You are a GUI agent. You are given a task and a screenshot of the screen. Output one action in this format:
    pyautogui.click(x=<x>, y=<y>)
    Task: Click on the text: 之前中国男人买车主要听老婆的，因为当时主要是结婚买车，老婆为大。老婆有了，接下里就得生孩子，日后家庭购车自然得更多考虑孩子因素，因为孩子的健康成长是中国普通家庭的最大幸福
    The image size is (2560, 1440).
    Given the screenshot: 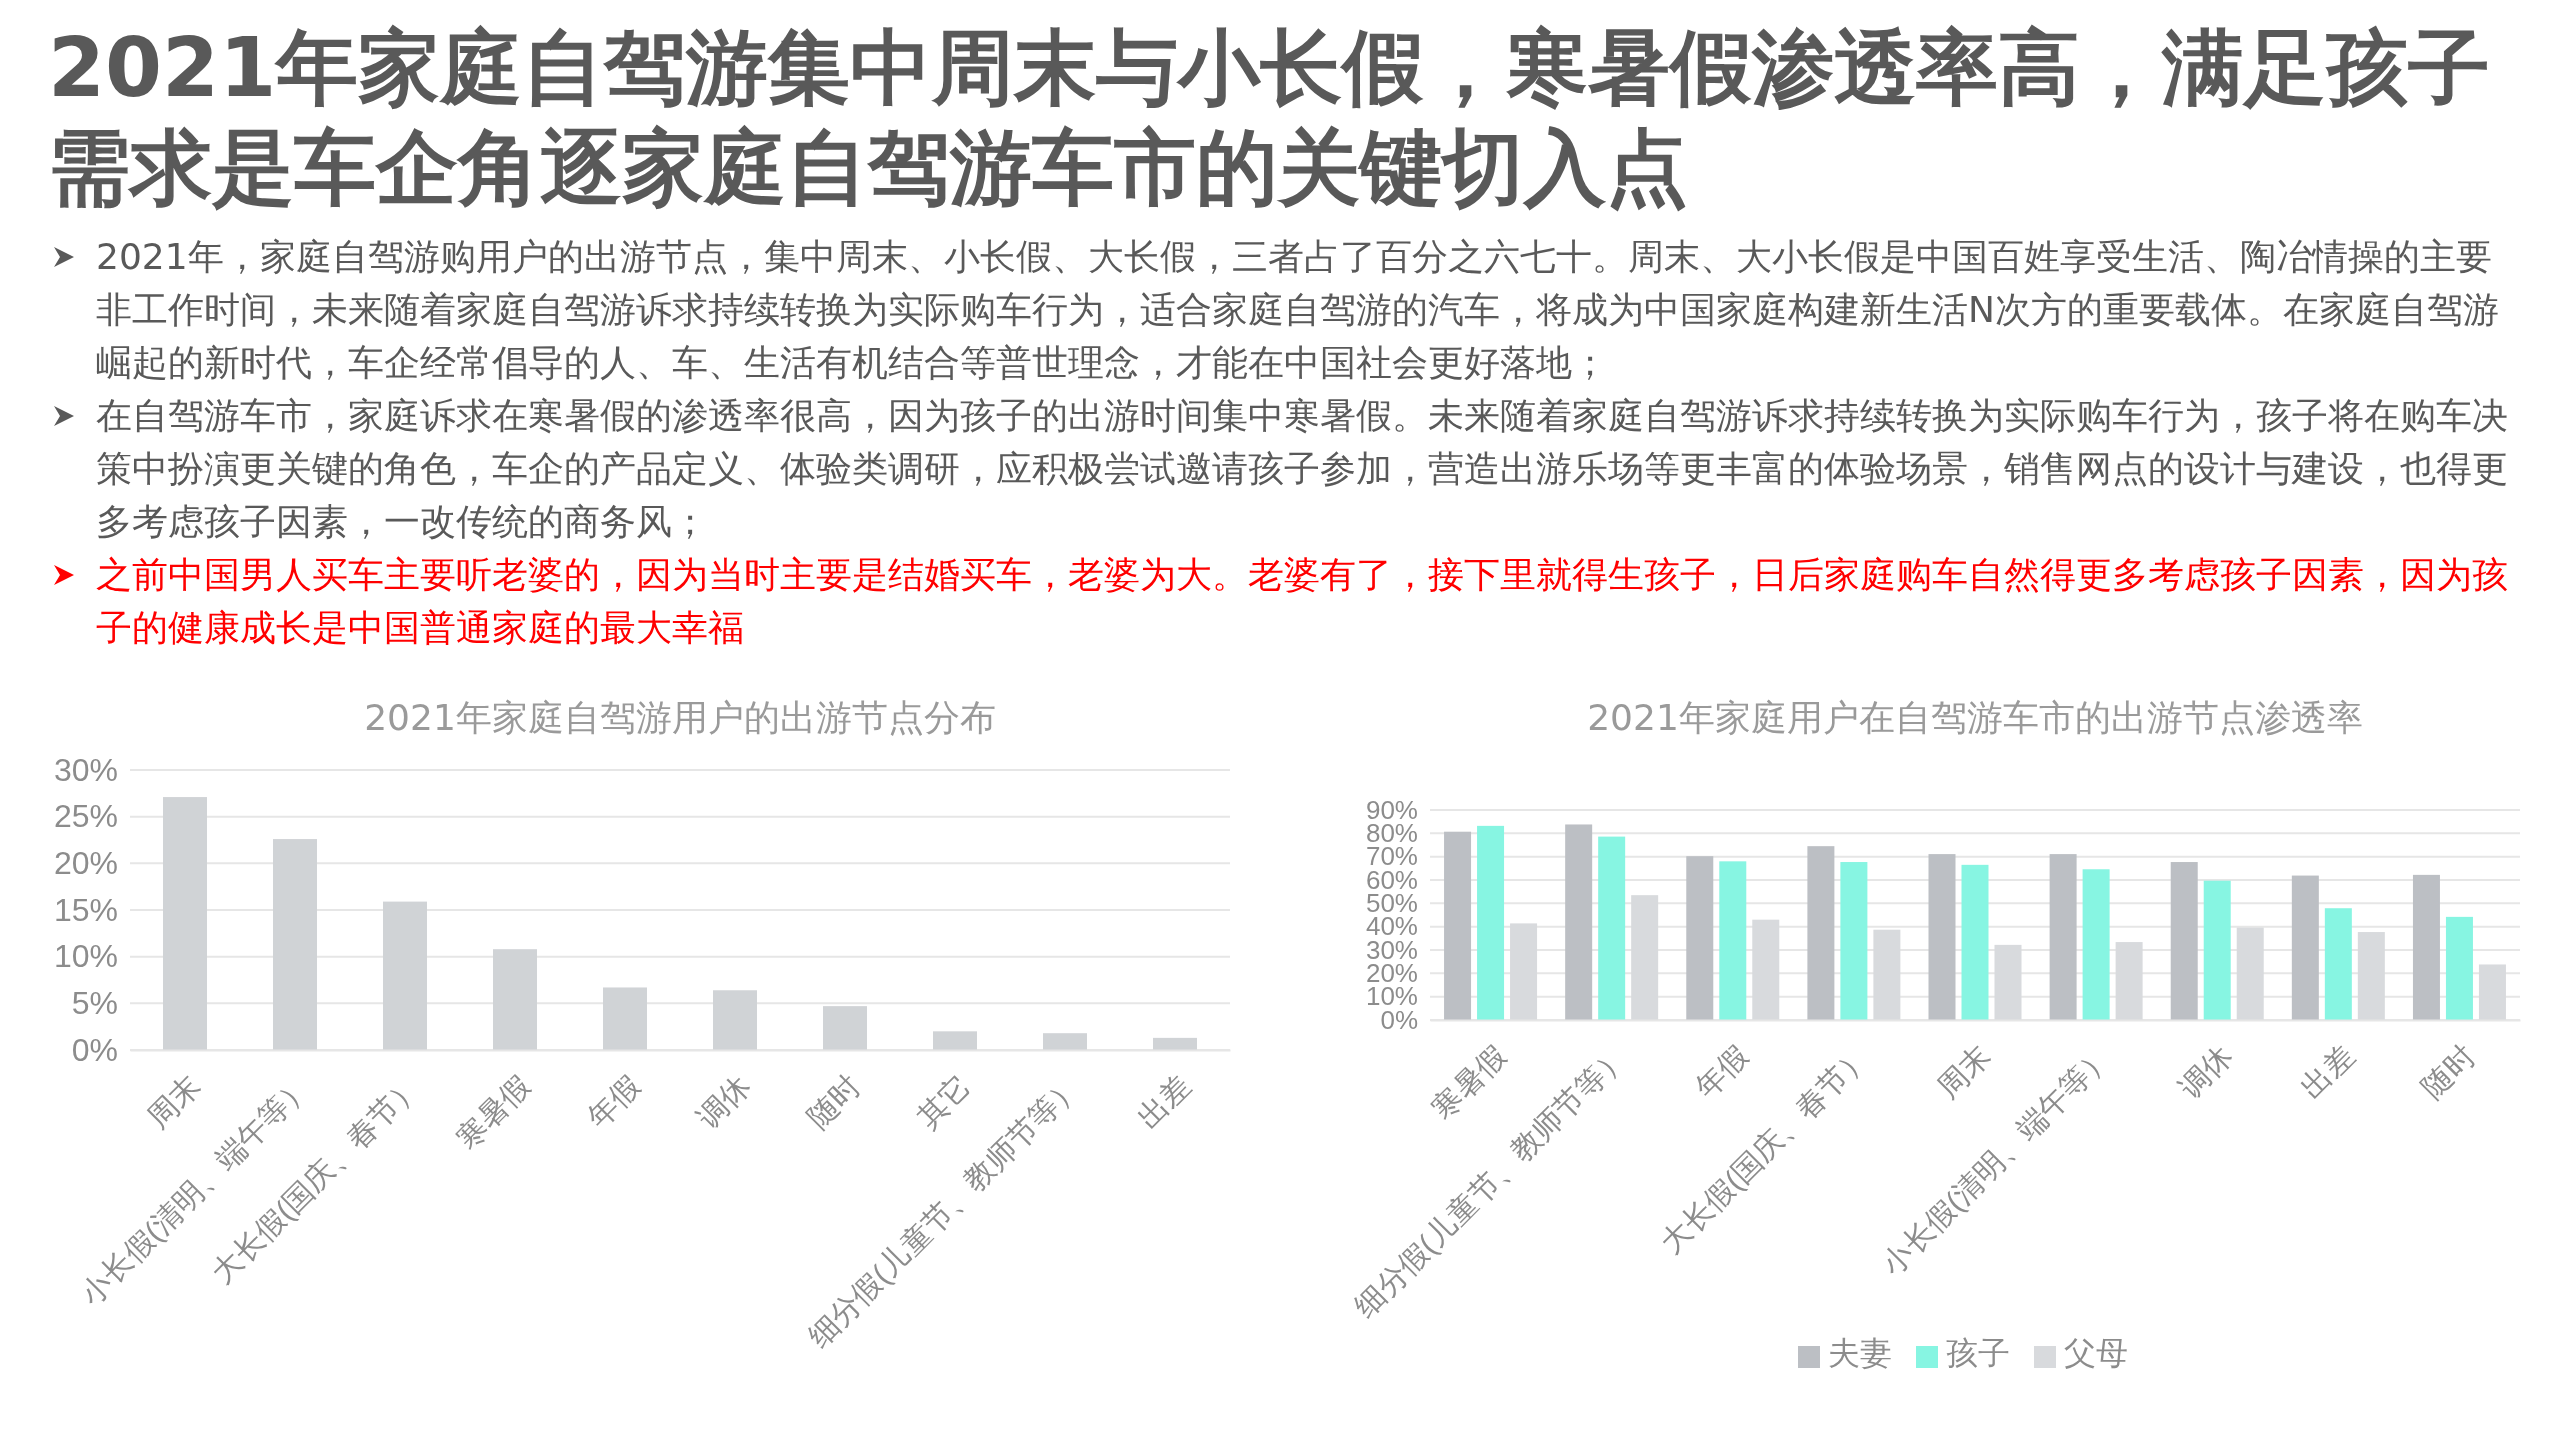 What is the action you would take?
    pyautogui.click(x=1302, y=601)
    